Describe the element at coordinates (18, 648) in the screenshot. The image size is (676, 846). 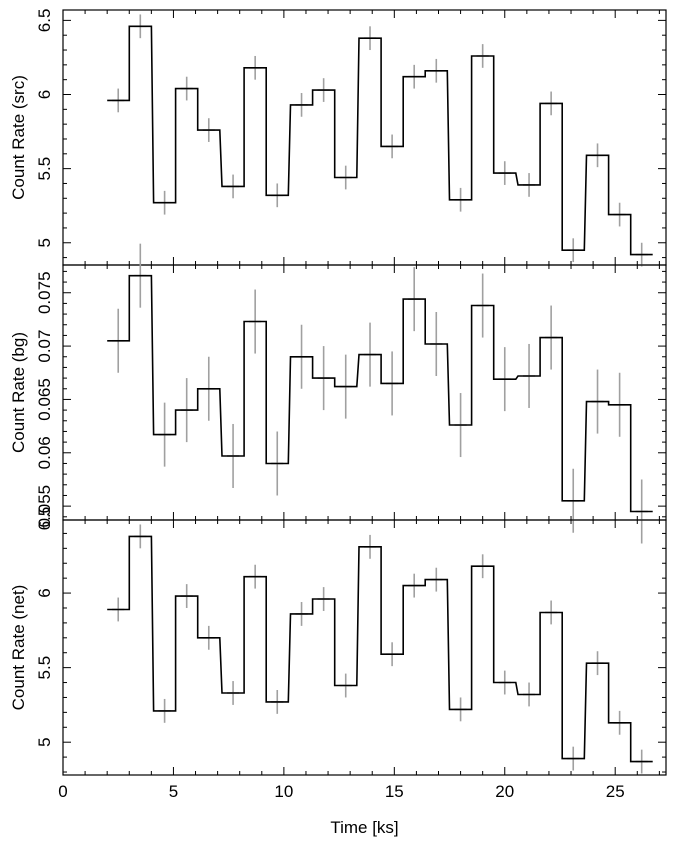
I see `y-axis-label-net: Count Rate (net)` at that location.